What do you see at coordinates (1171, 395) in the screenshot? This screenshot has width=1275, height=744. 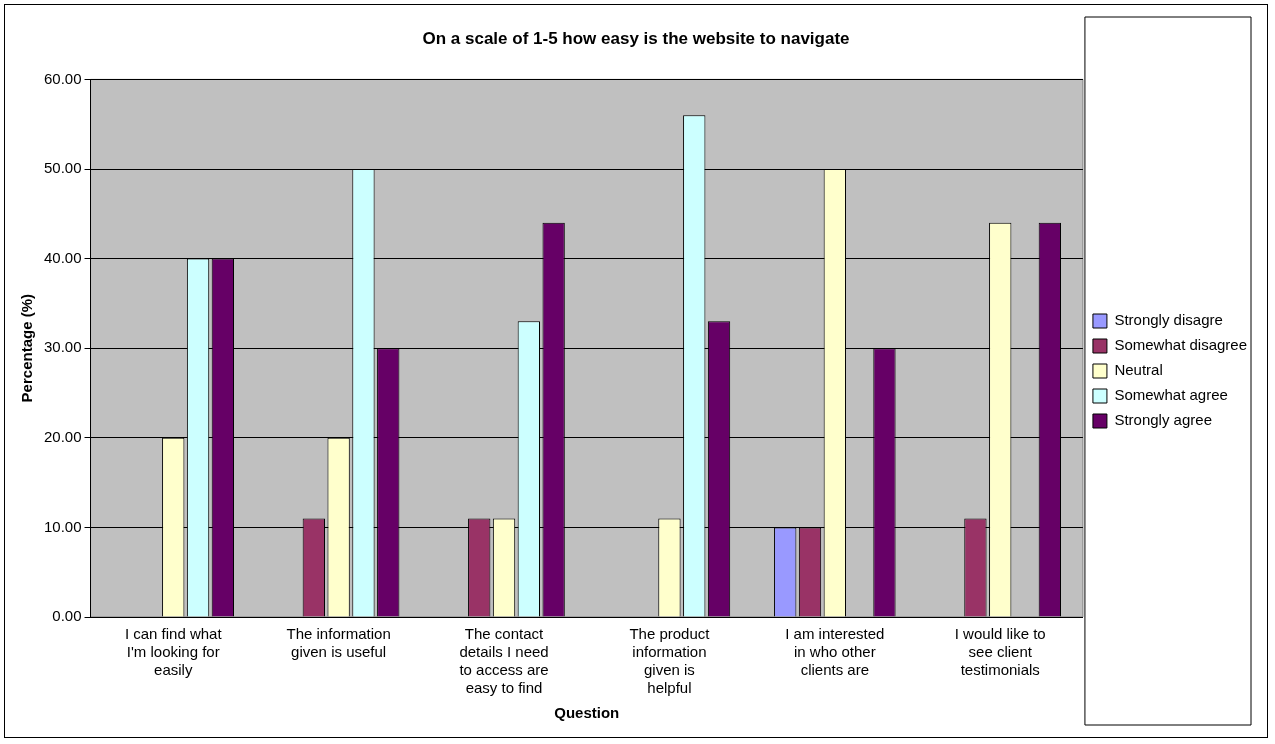 I see `legend-label: Somewhat agree` at bounding box center [1171, 395].